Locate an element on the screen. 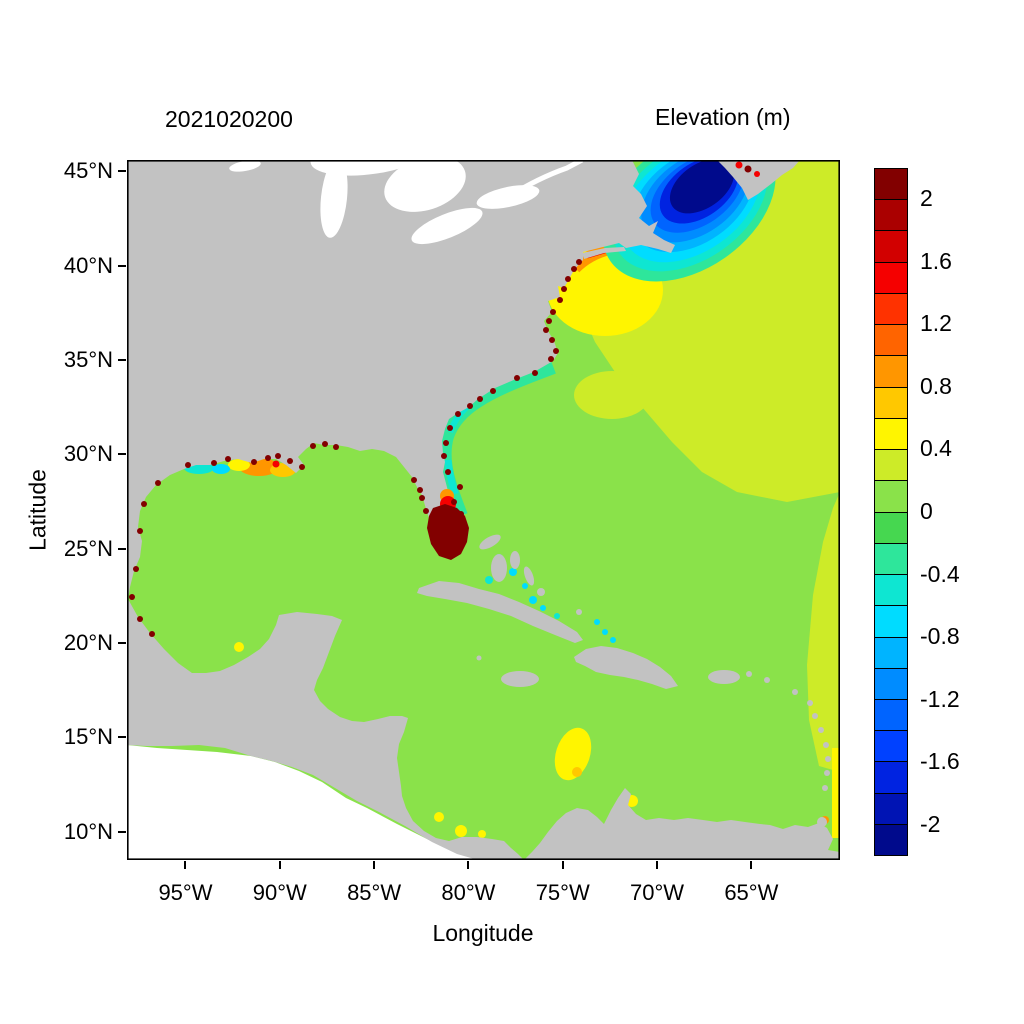  y-tick-label: 20°N is located at coordinates (88, 643).